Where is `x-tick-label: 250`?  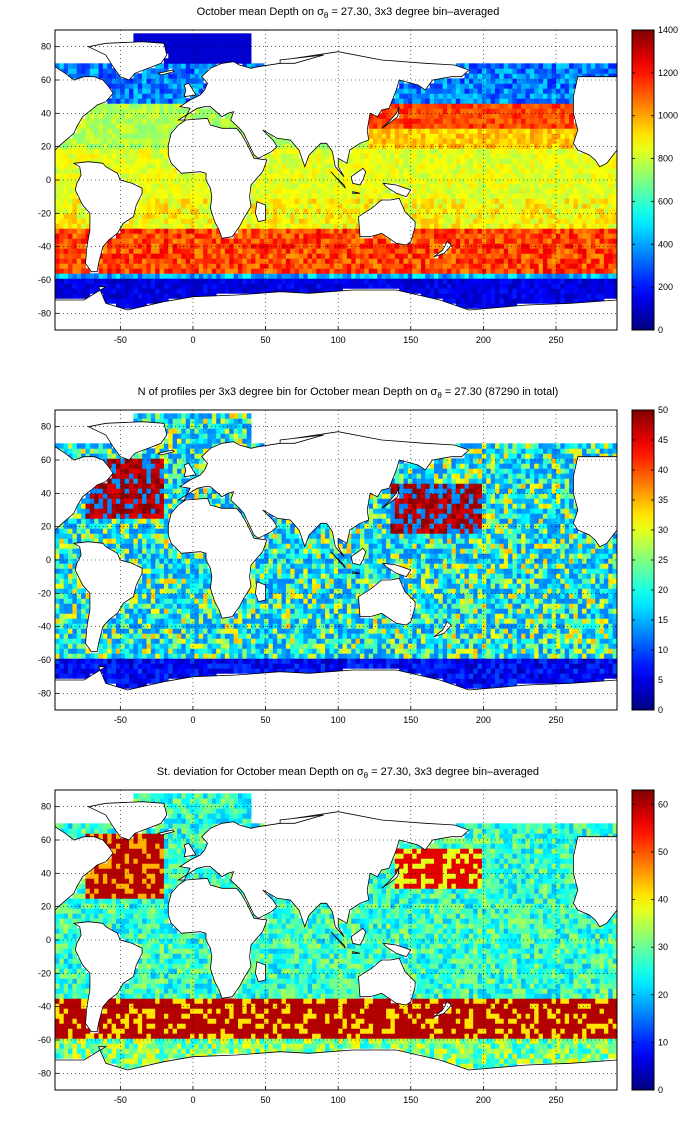
x-tick-label: 250 is located at coordinates (555, 340).